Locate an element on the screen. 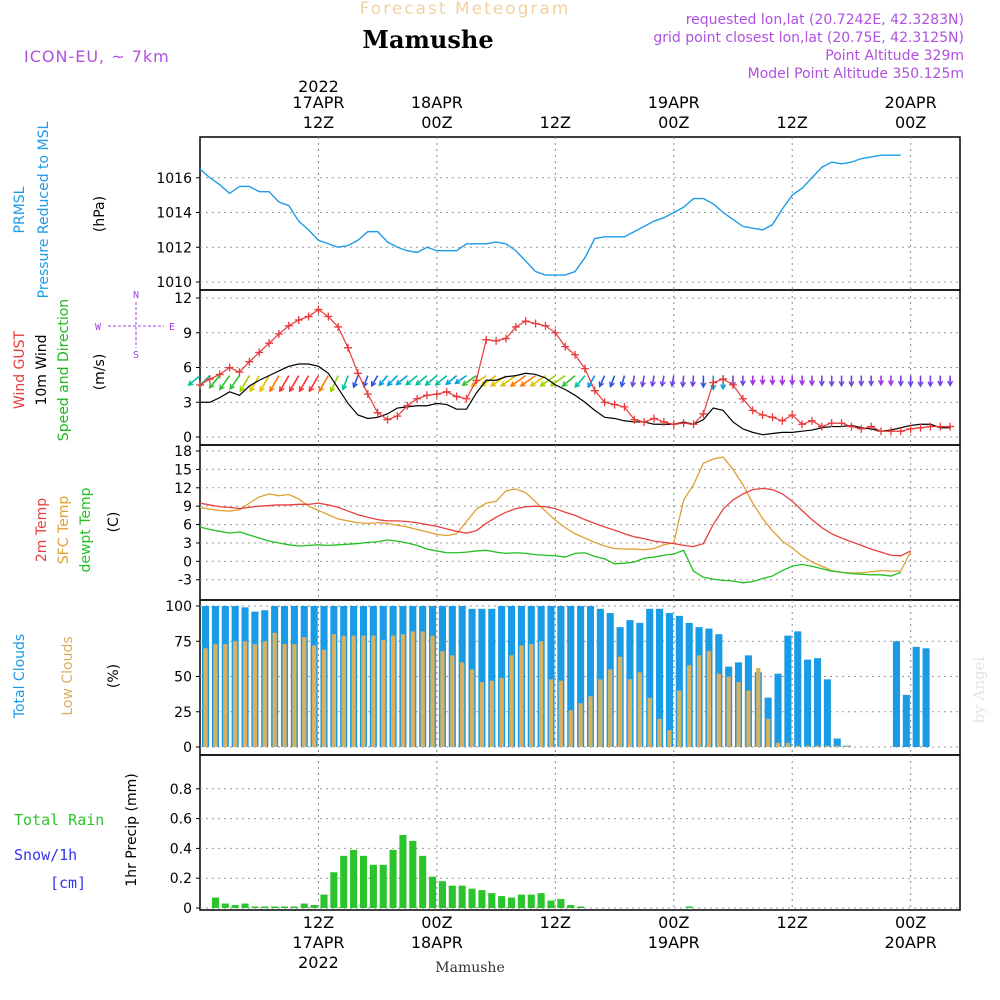 Image resolution: width=1000 pixels, height=1000 pixels. top-time-line2: 18APR is located at coordinates (437, 102).